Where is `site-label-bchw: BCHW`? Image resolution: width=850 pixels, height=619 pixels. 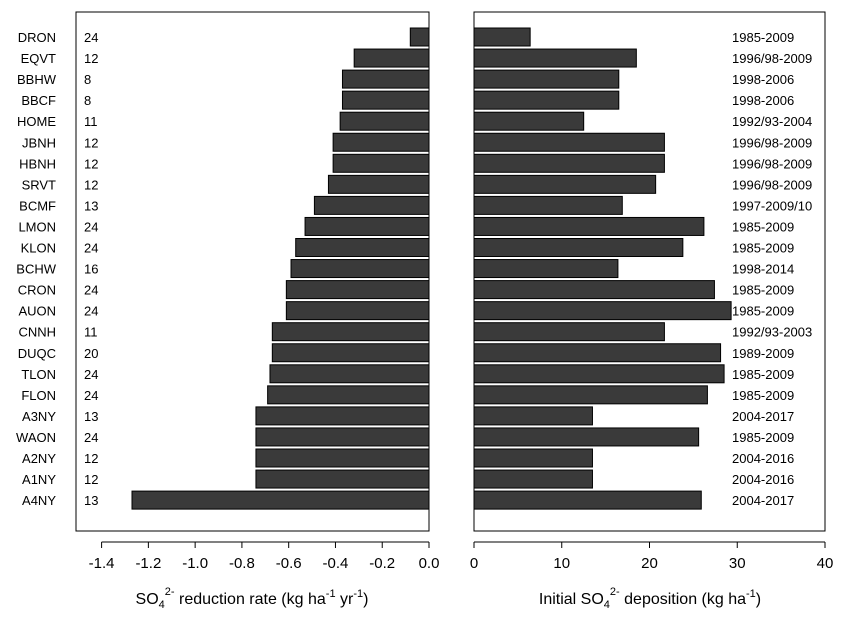
site-label-bchw: BCHW is located at coordinates (36, 269).